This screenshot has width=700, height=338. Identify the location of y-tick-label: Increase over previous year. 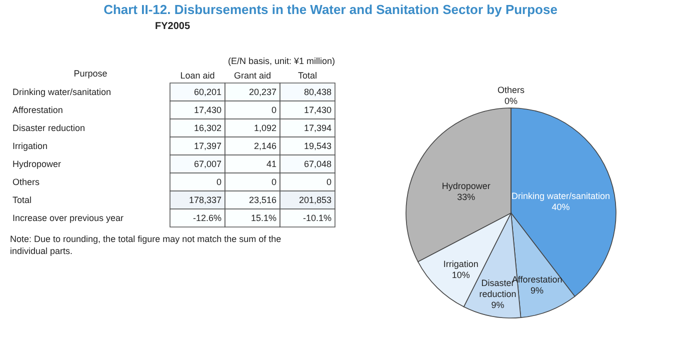
(68, 218).